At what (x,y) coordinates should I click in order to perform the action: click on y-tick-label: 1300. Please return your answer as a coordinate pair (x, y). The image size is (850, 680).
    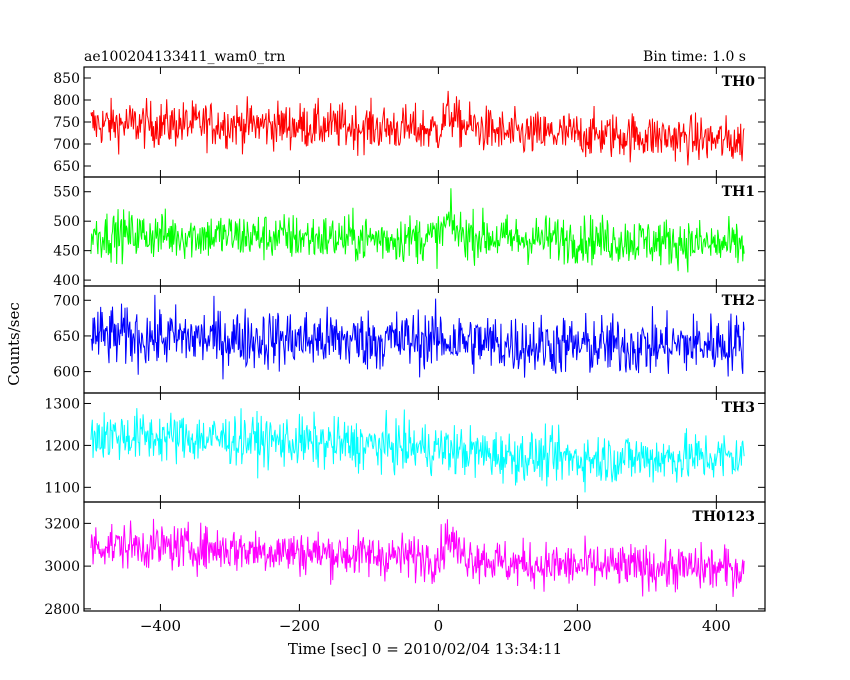
    Looking at the image, I should click on (62, 404).